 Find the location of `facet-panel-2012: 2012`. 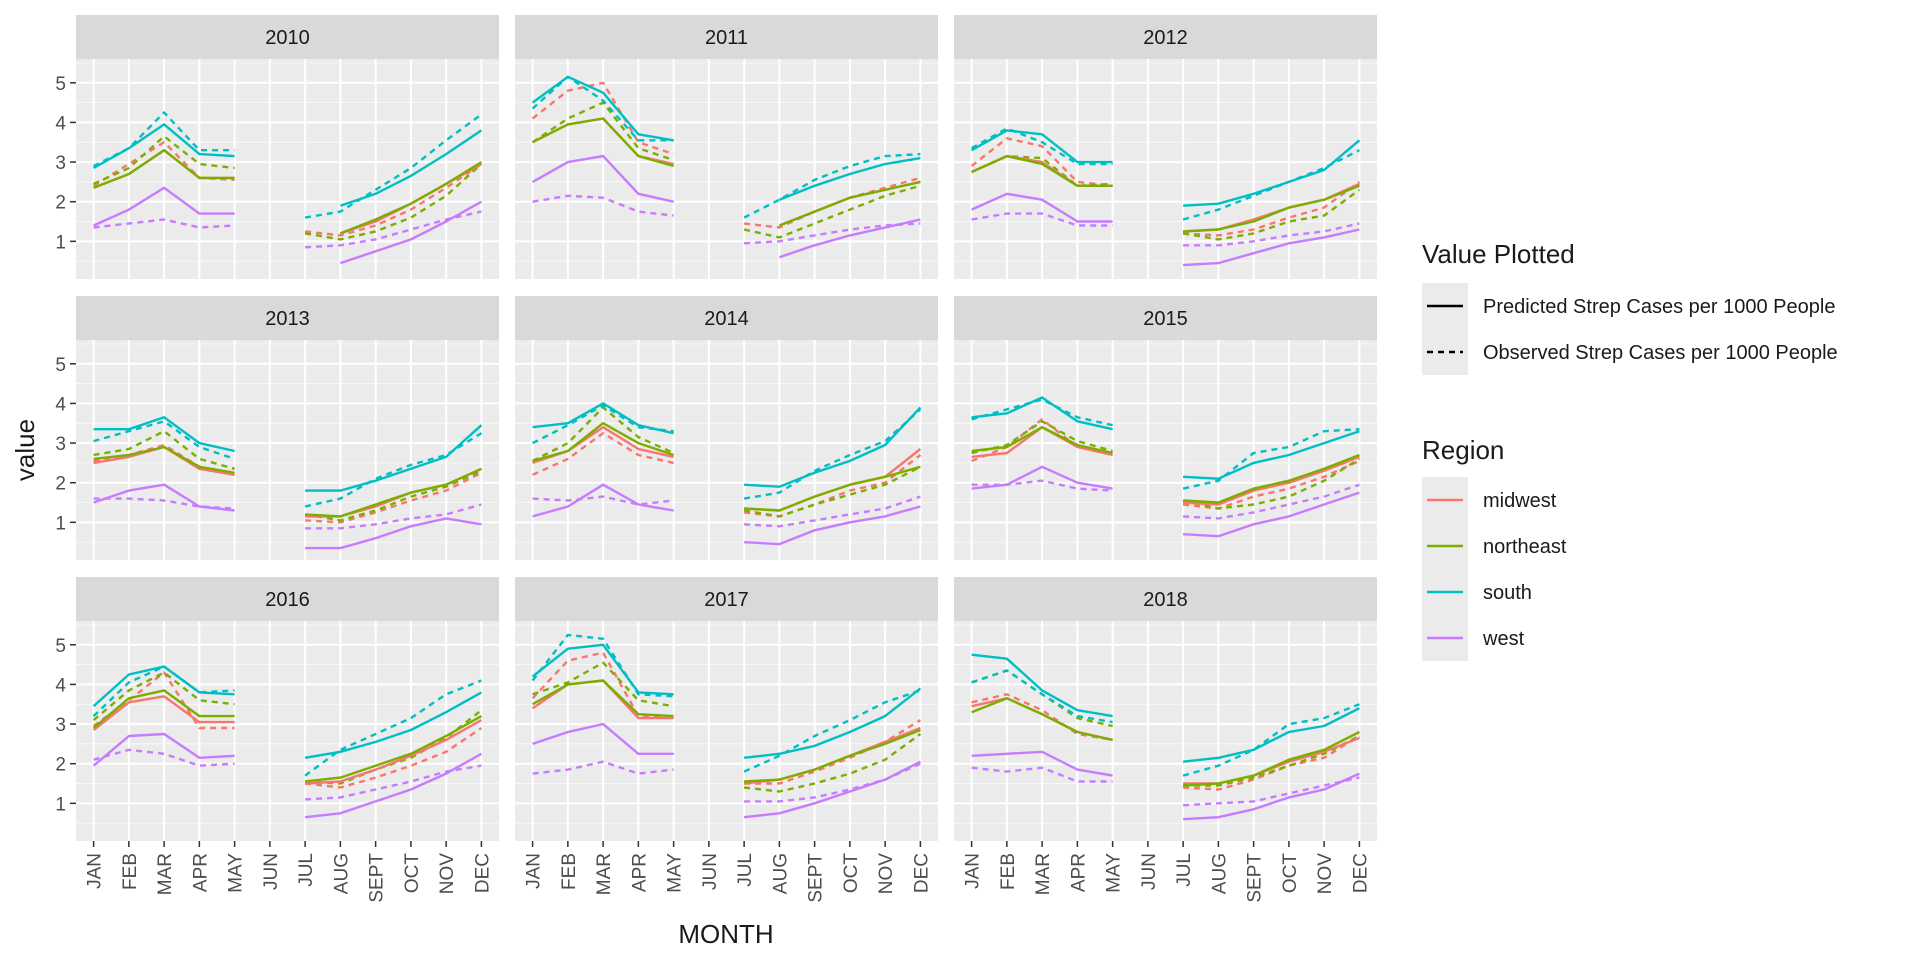

facet-panel-2012: 2012 is located at coordinates (1165, 147).